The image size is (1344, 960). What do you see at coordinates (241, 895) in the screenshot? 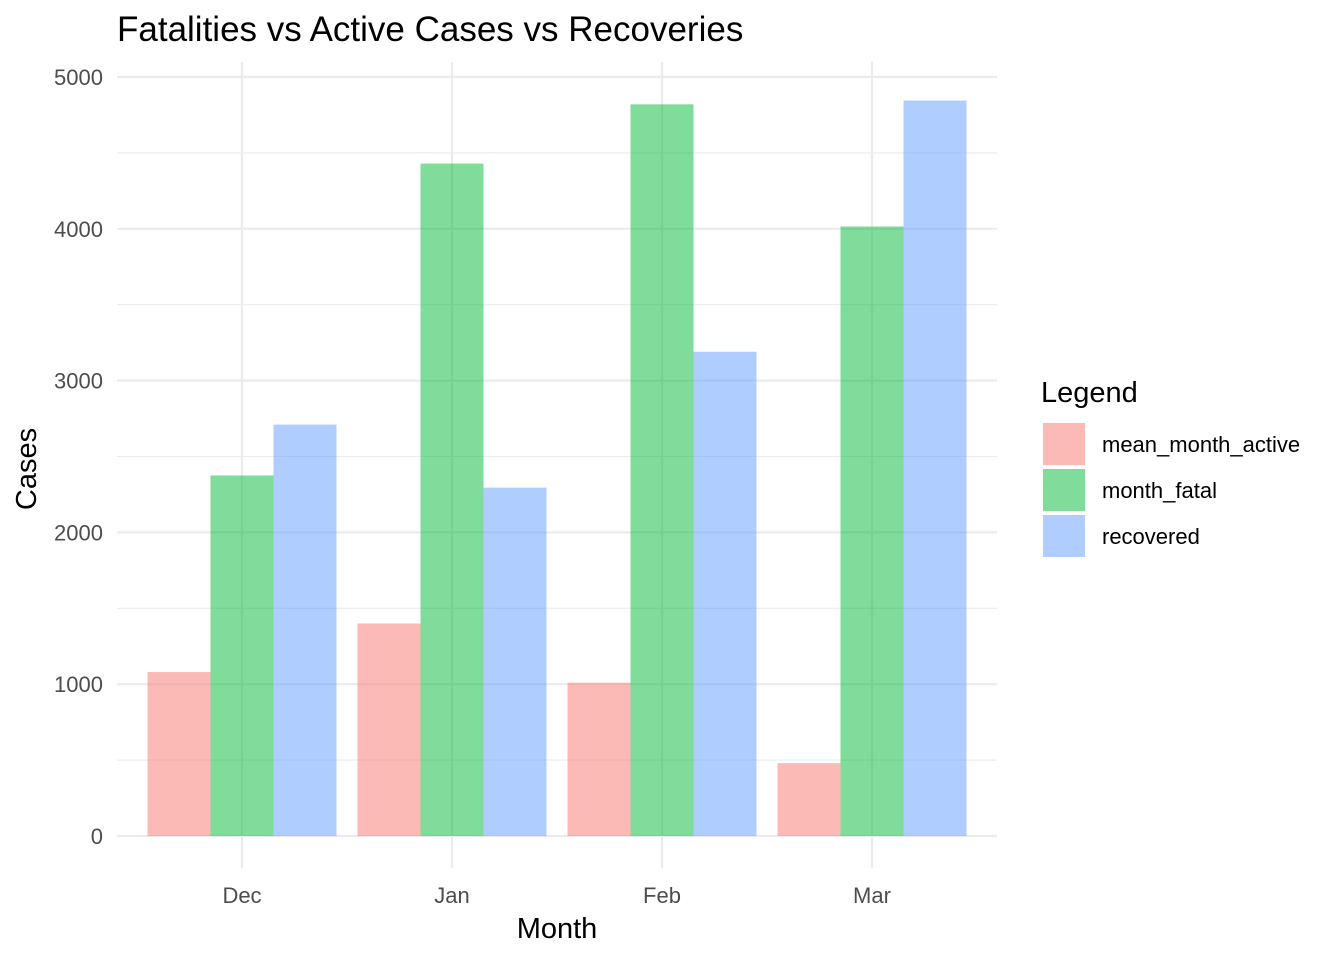
I see `x-tick-label: Dec` at bounding box center [241, 895].